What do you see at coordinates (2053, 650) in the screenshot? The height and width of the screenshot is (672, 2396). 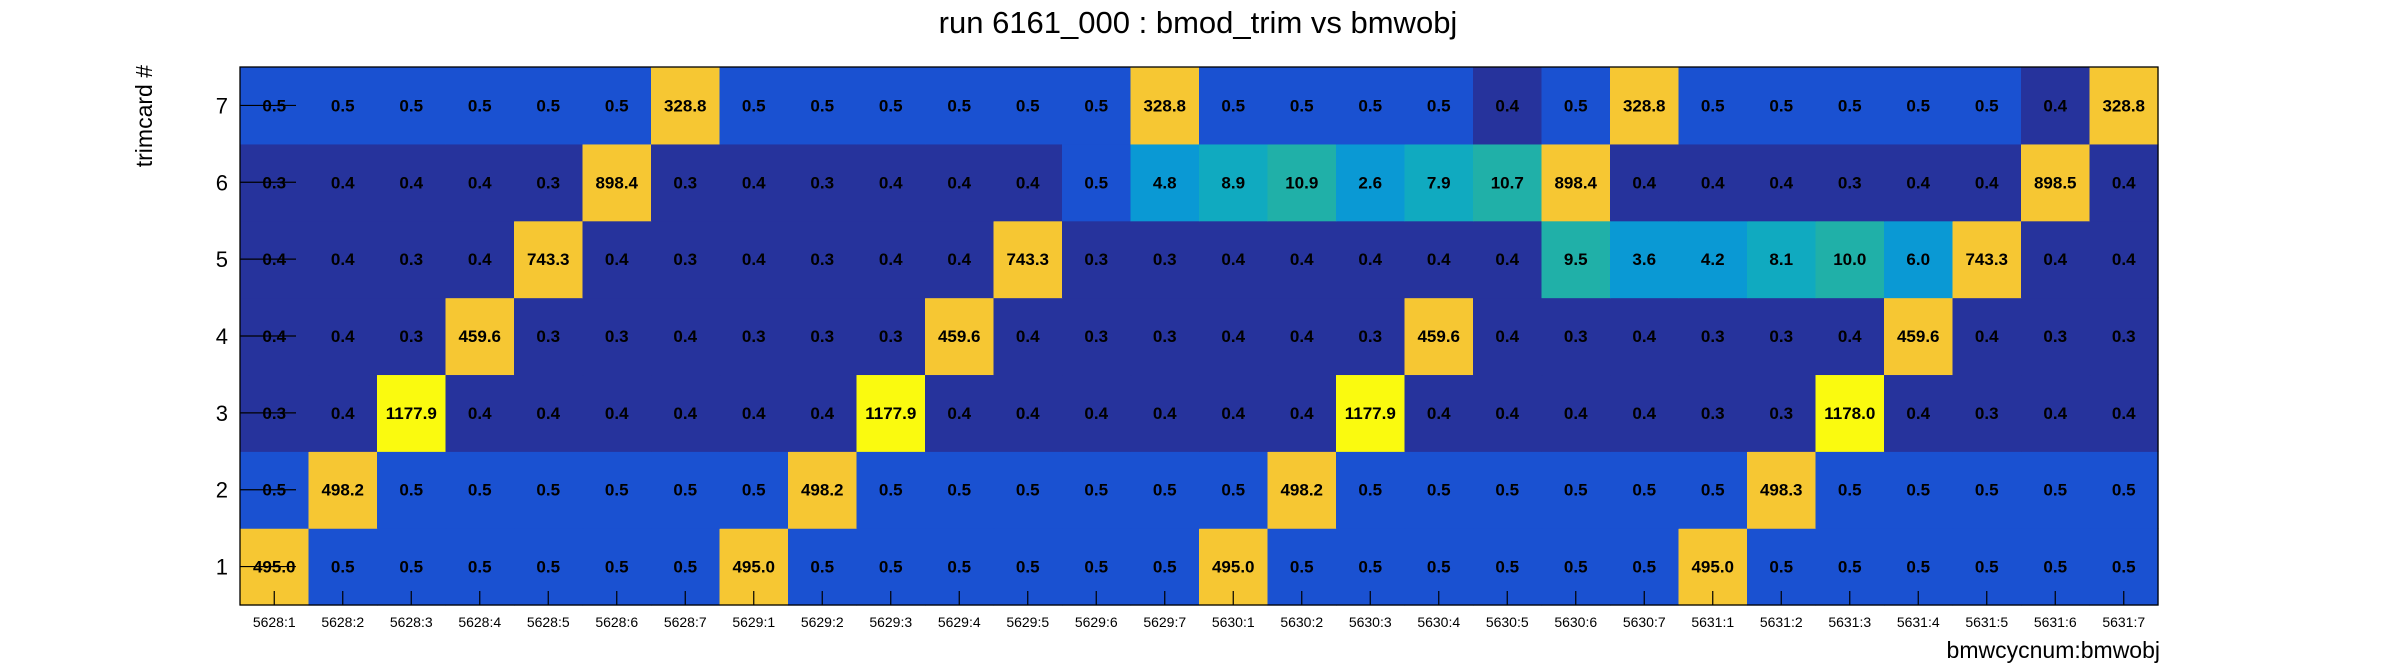 I see `x-axis-label: bmwcycnum:bmwobj` at bounding box center [2053, 650].